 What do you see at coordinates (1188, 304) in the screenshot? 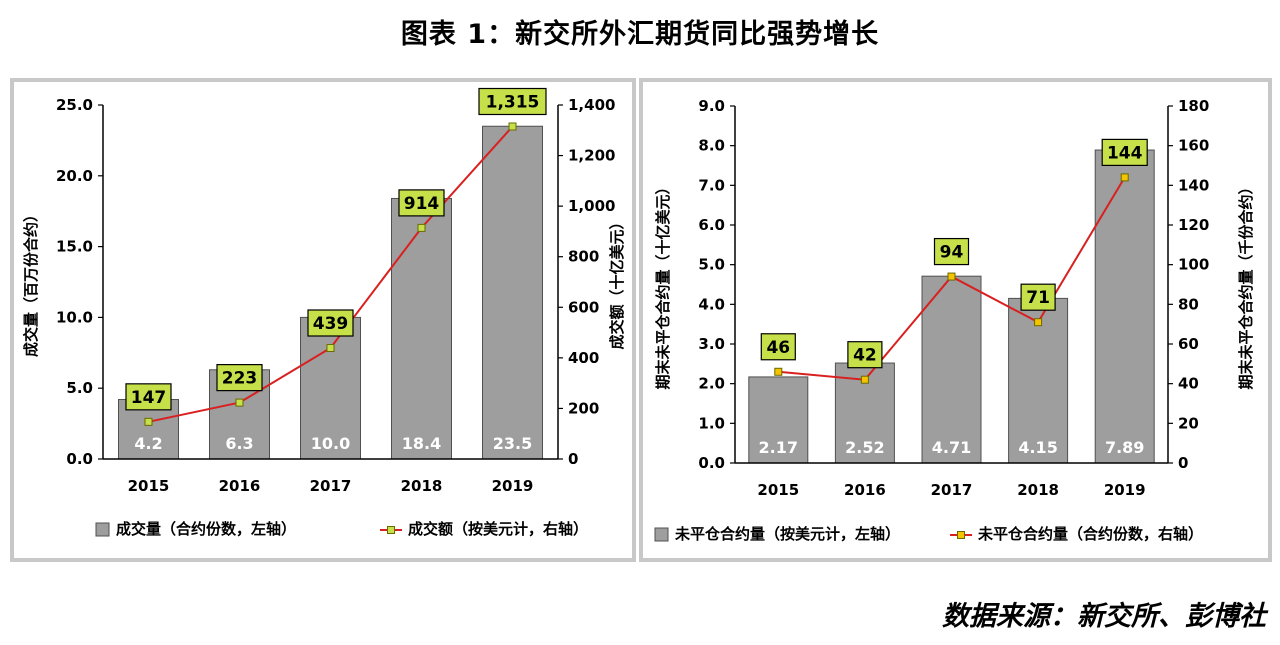
I see `right-tick-label: 80` at bounding box center [1188, 304].